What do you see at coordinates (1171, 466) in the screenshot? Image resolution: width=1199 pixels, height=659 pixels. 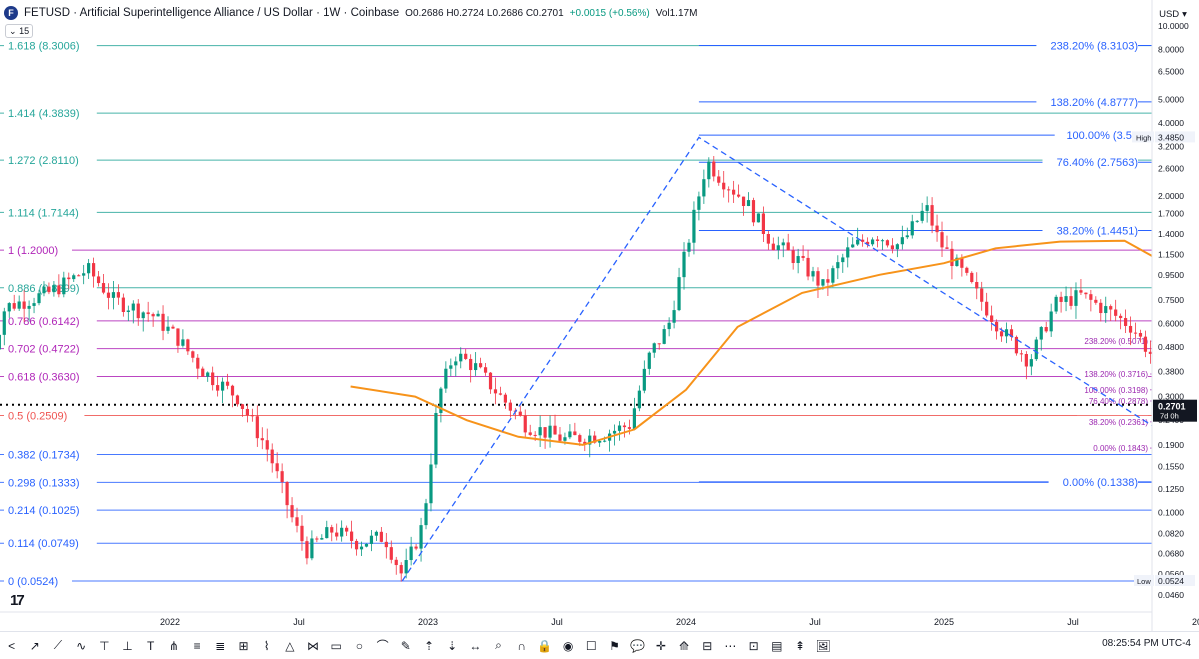 I see `price-tick-label: 0.1550` at bounding box center [1171, 466].